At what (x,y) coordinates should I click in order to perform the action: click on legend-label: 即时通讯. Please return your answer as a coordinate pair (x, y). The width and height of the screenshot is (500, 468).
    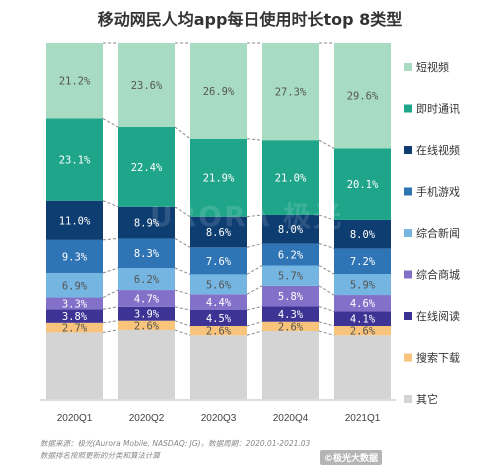
    Looking at the image, I should click on (438, 109).